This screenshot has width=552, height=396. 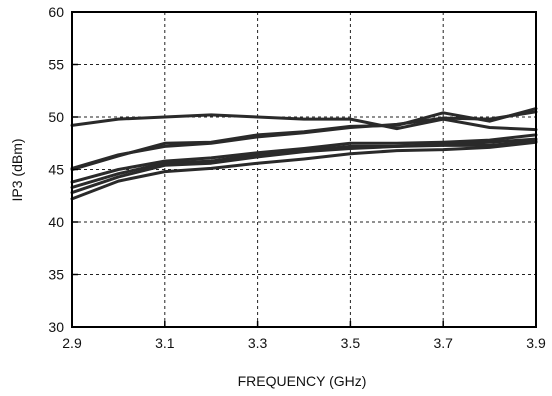 I want to click on x-axis-label: FREQUENCY (GHz), so click(x=302, y=381).